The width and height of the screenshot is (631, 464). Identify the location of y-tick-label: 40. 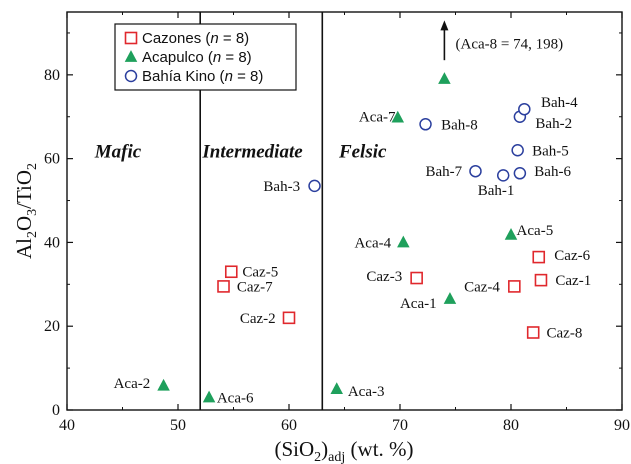
(52, 242).